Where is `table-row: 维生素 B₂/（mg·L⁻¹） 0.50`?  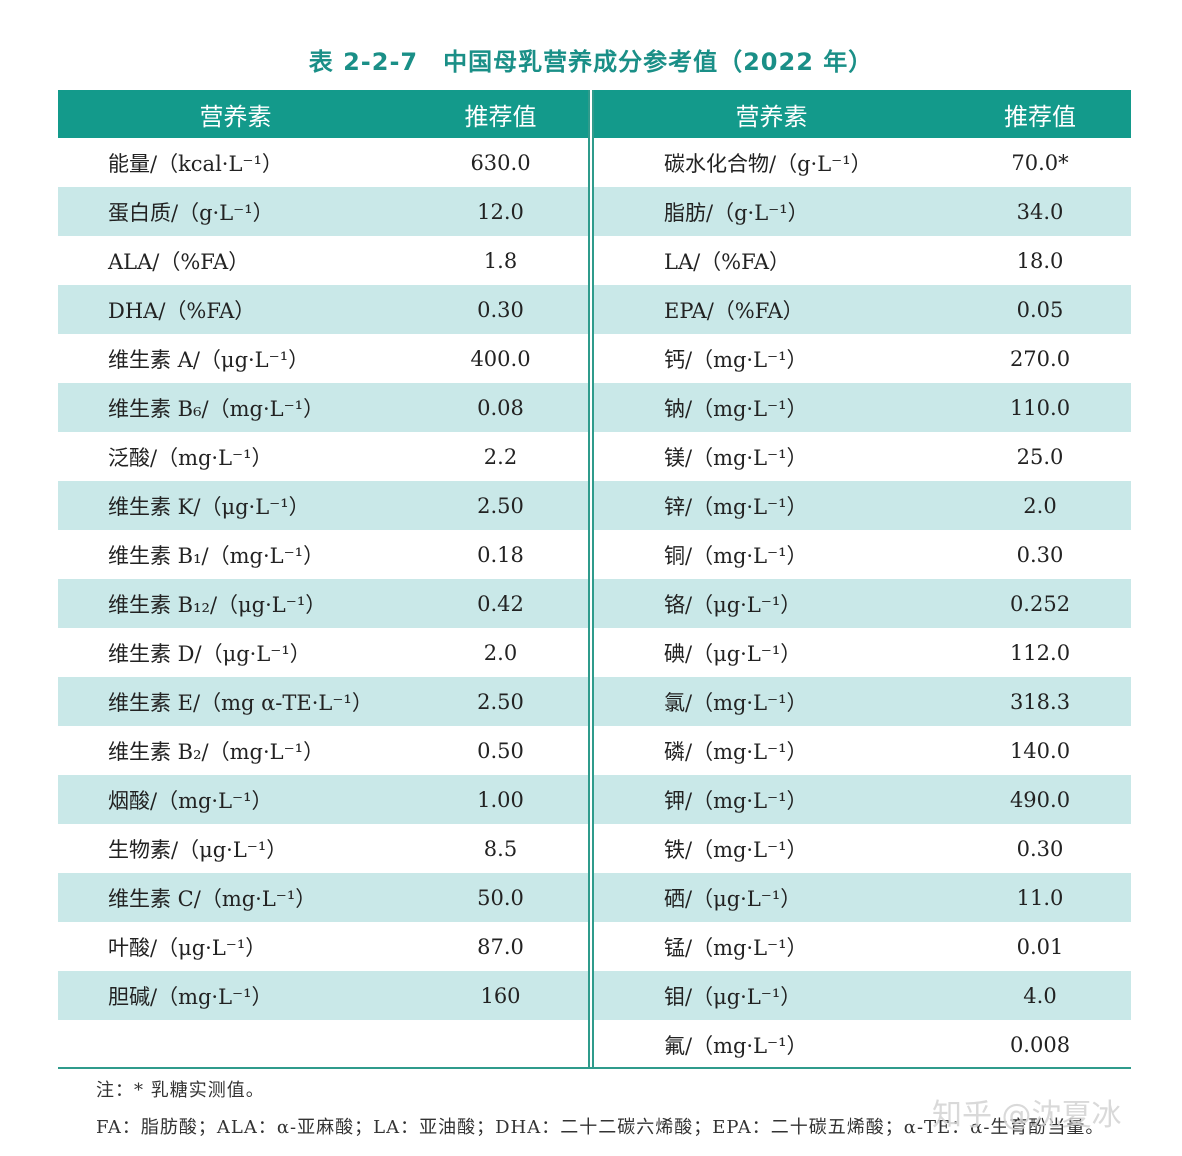 table-row: 维生素 B₂/（mg·L⁻¹） 0.50 is located at coordinates (323, 750).